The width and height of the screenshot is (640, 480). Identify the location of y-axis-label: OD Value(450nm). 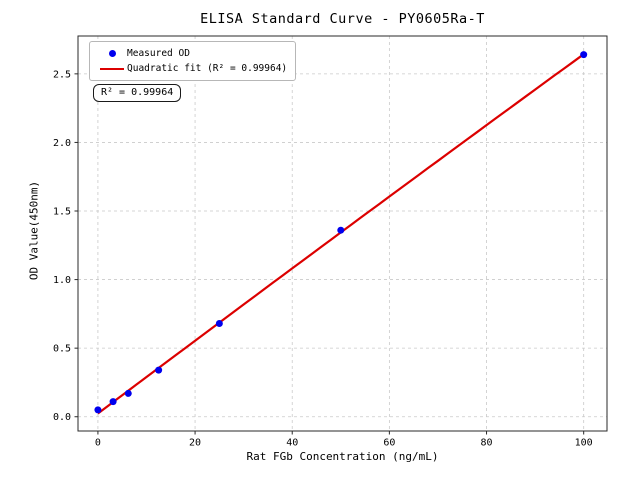
(34, 230).